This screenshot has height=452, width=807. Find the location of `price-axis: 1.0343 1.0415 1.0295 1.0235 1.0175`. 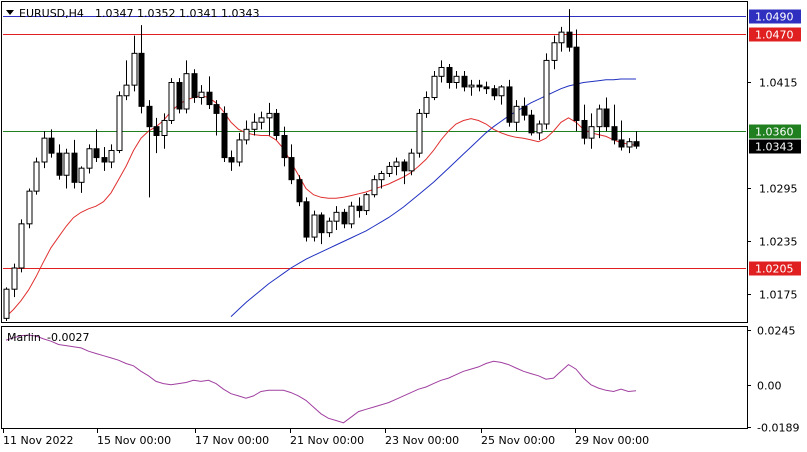

price-axis: 1.0343 1.0415 1.0295 1.0235 1.0175 is located at coordinates (774, 189).